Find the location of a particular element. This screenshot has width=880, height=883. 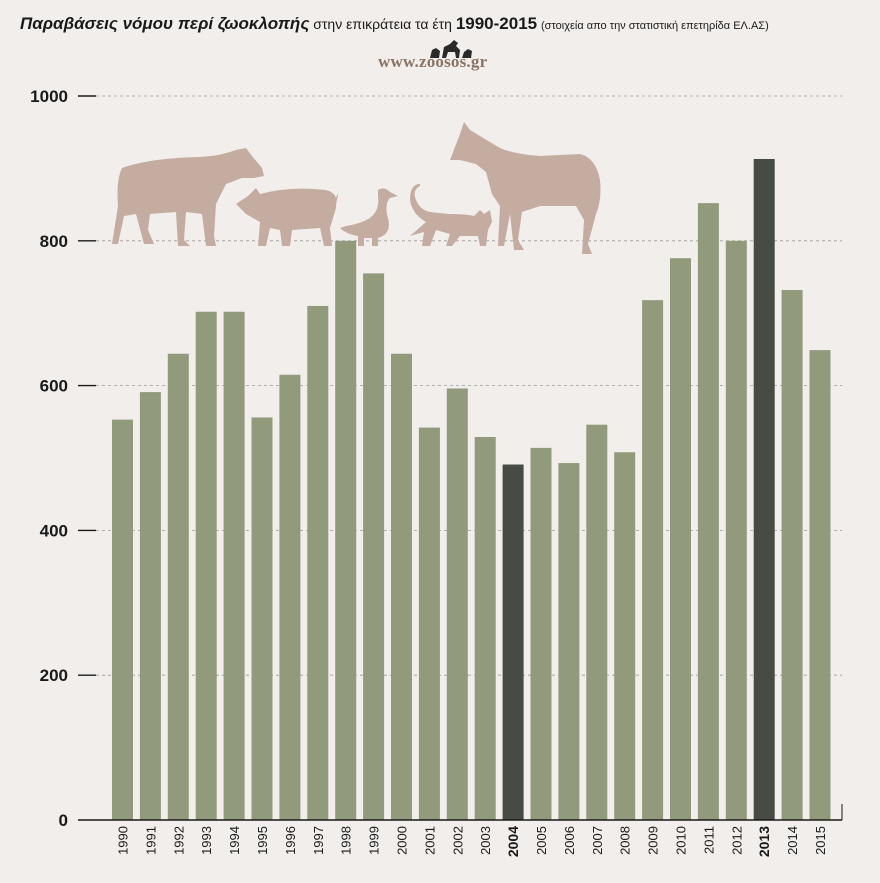

bar-2015 is located at coordinates (820, 585).